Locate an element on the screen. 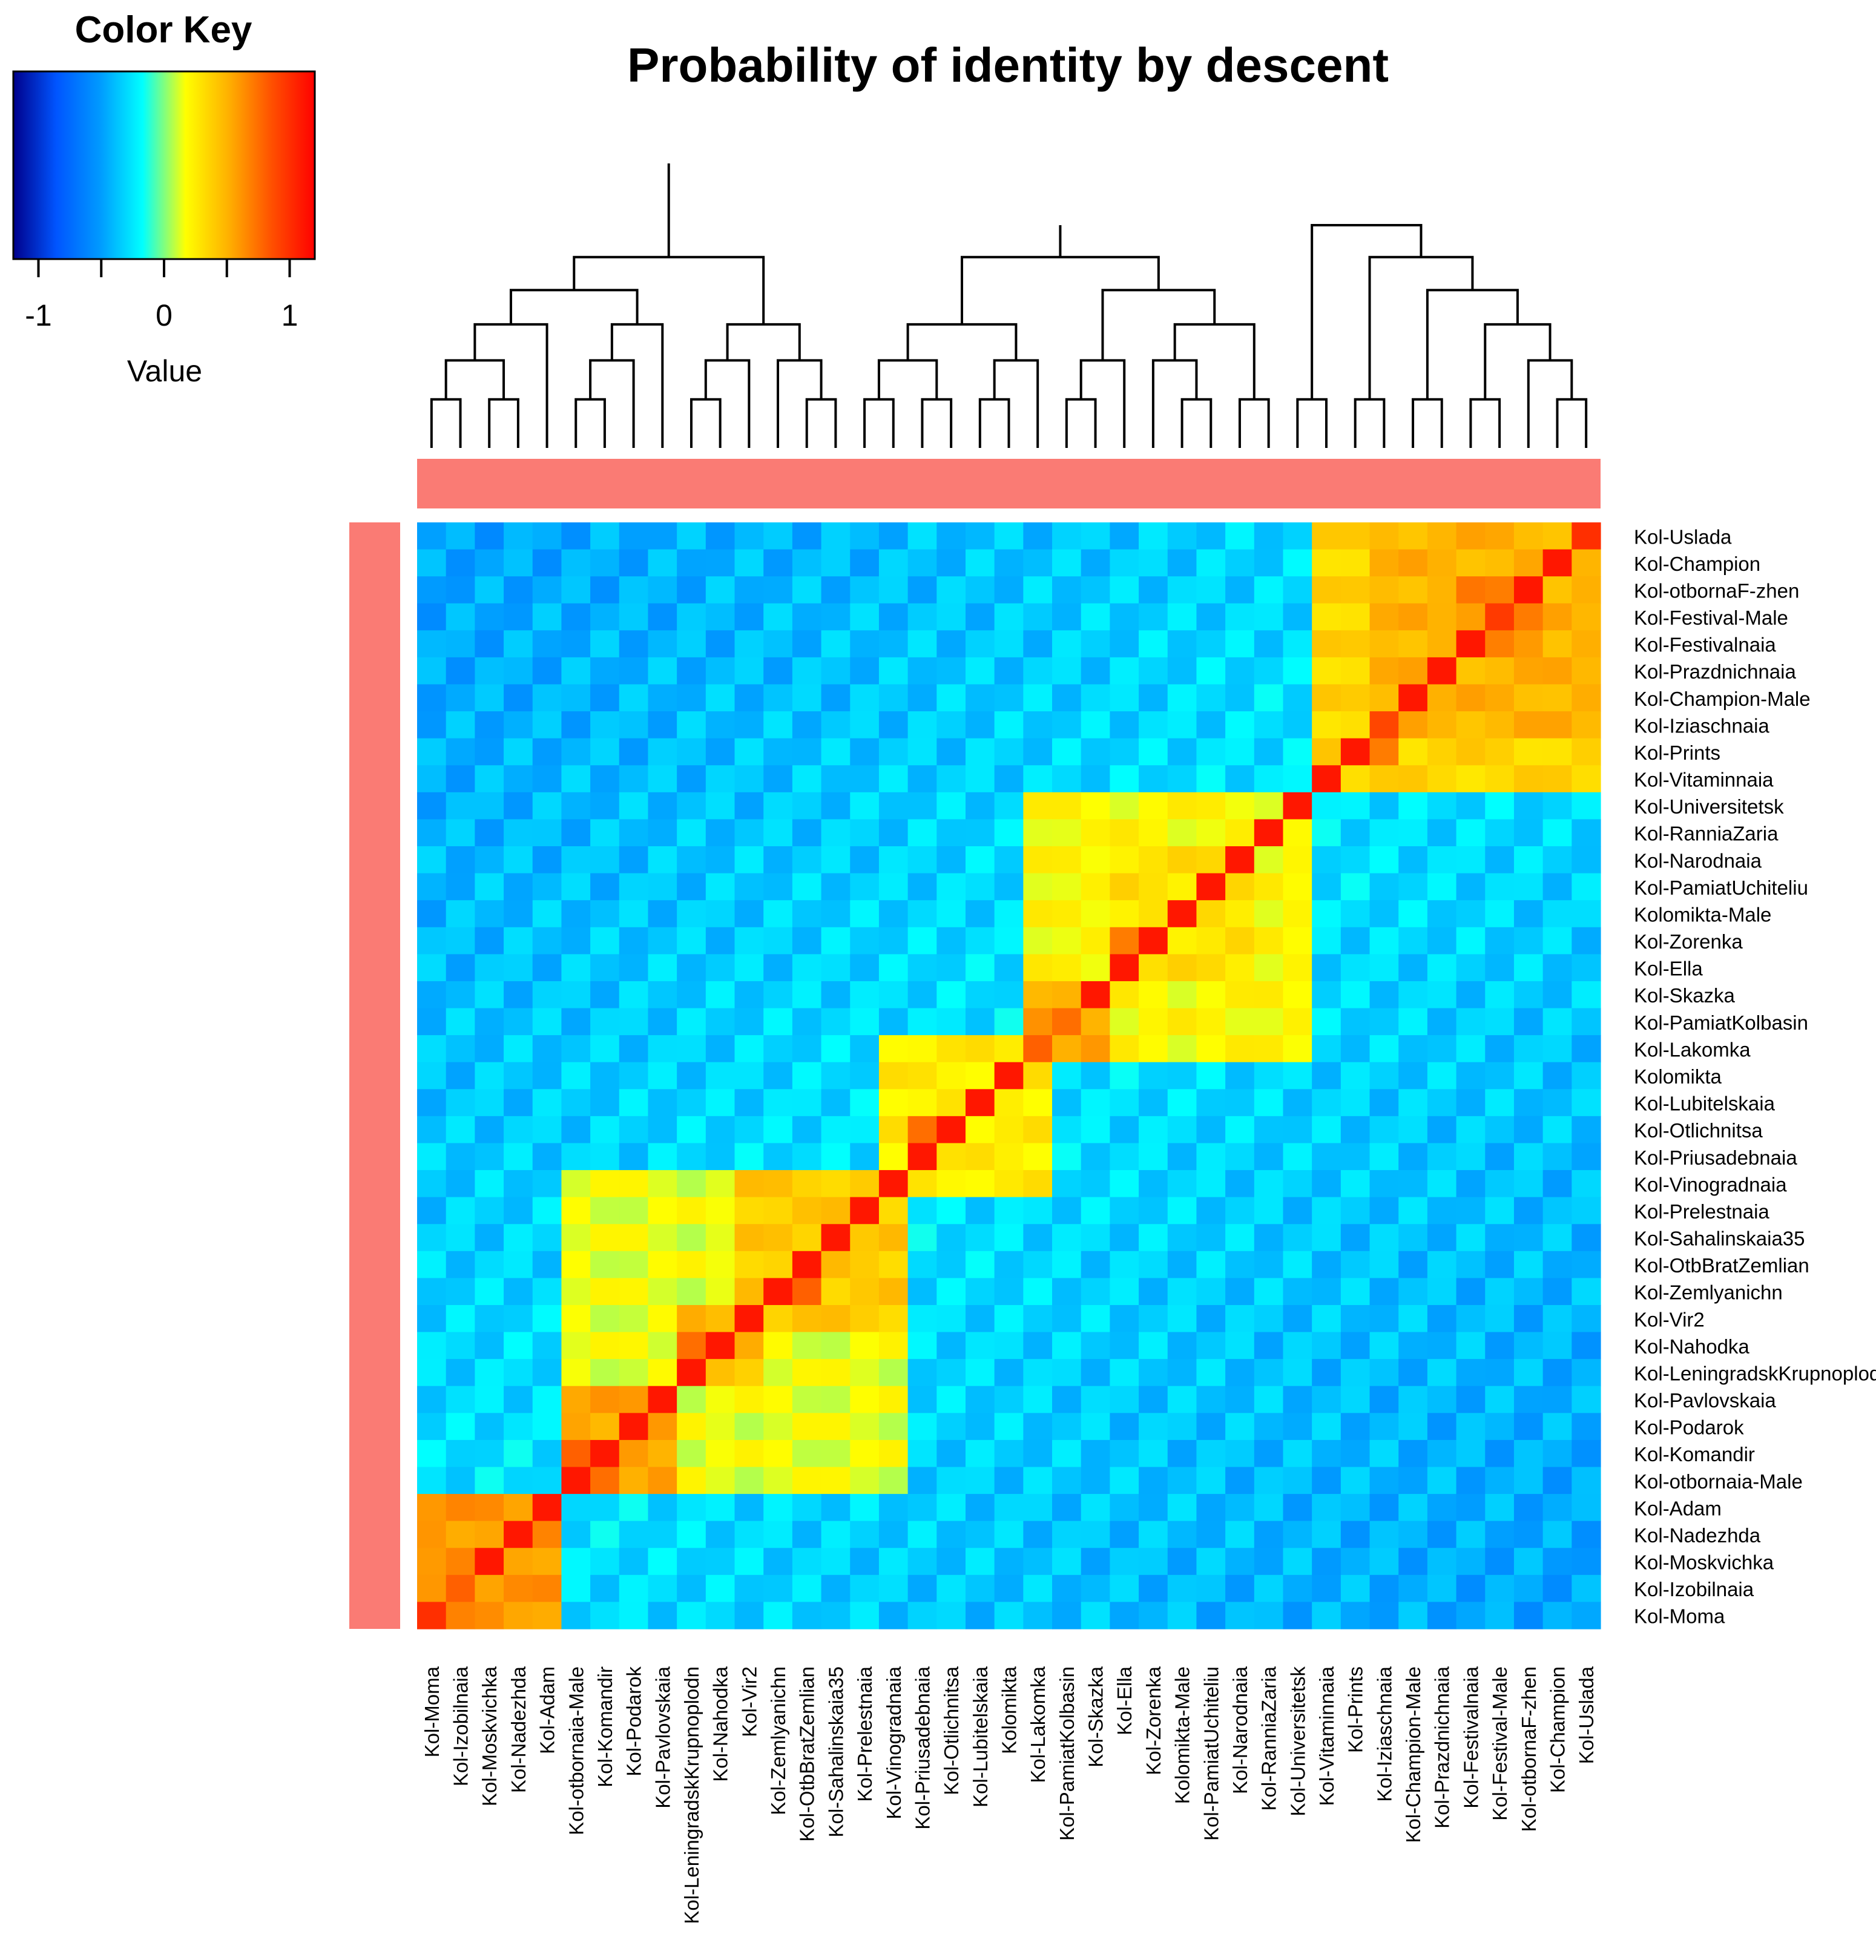 The image size is (1876, 1960). column-label: Kol-Lubitelskaia is located at coordinates (980, 1736).